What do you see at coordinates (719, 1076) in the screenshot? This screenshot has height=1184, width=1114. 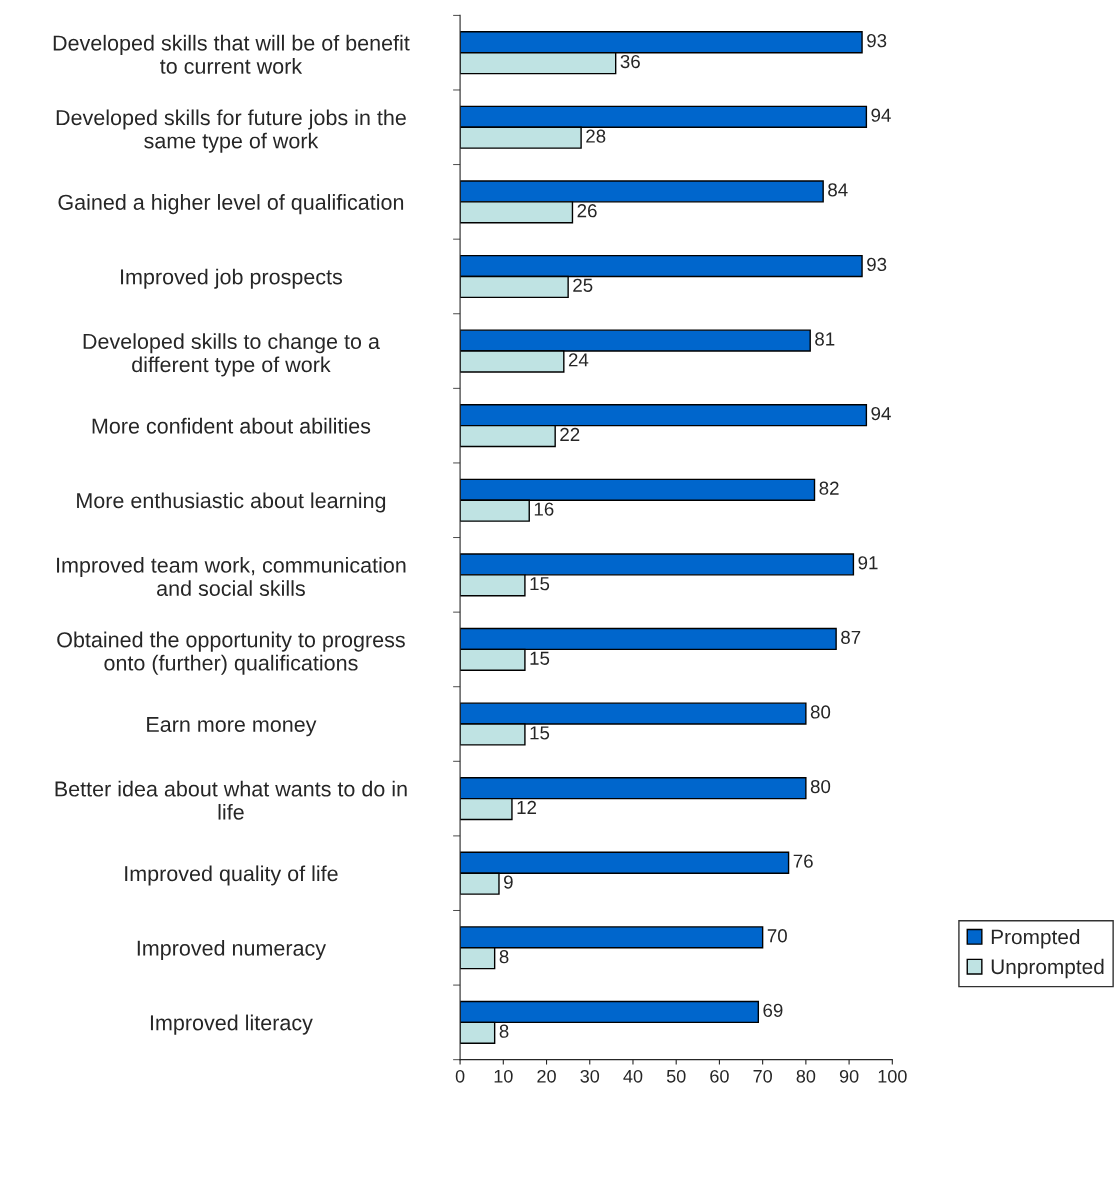 I see `x-tick-label: 60` at bounding box center [719, 1076].